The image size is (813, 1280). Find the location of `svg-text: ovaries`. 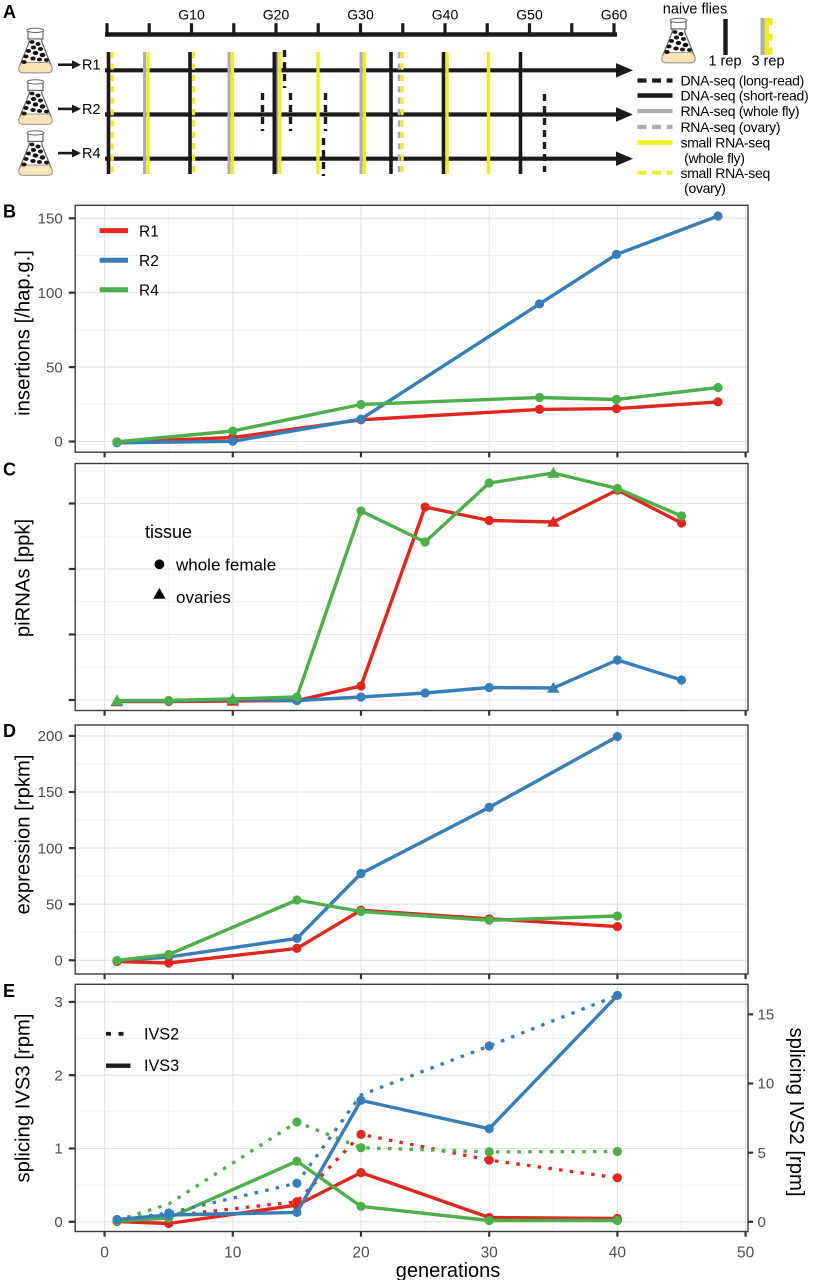

svg-text: ovaries is located at coordinates (203, 597).